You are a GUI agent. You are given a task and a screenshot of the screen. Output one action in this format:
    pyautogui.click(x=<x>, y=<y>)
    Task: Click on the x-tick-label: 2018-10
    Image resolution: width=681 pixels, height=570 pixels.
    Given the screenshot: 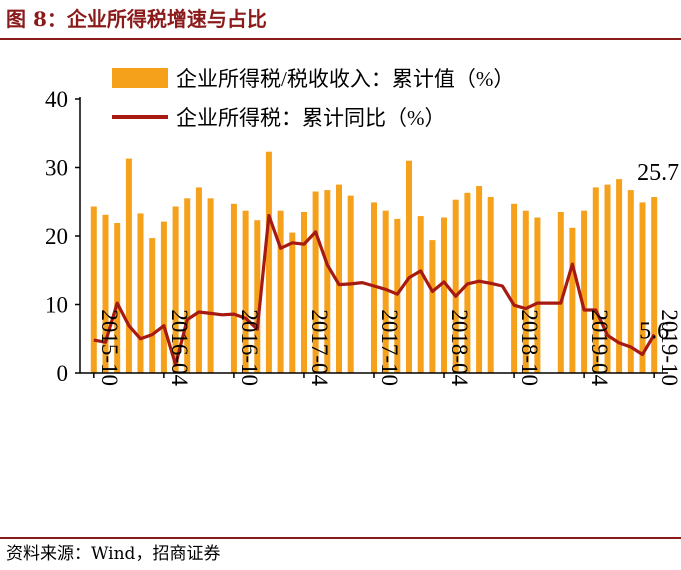 What is the action you would take?
    pyautogui.click(x=529, y=347)
    